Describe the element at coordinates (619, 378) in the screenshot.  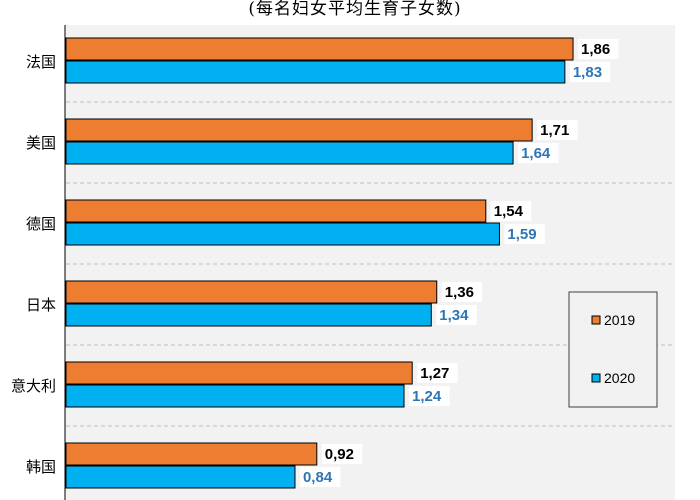
I see `legend-label-2020: 2020` at that location.